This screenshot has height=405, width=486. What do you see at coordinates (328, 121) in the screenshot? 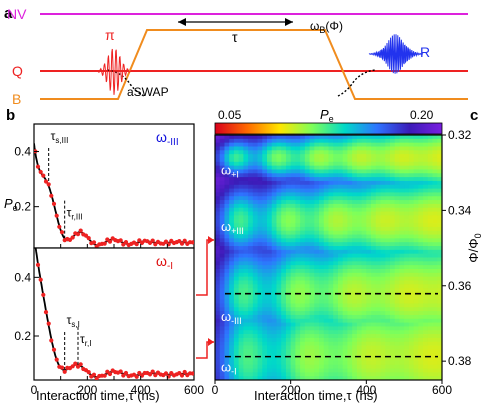
I see `colorbar: 0.05 0.20 Pe` at bounding box center [328, 121].